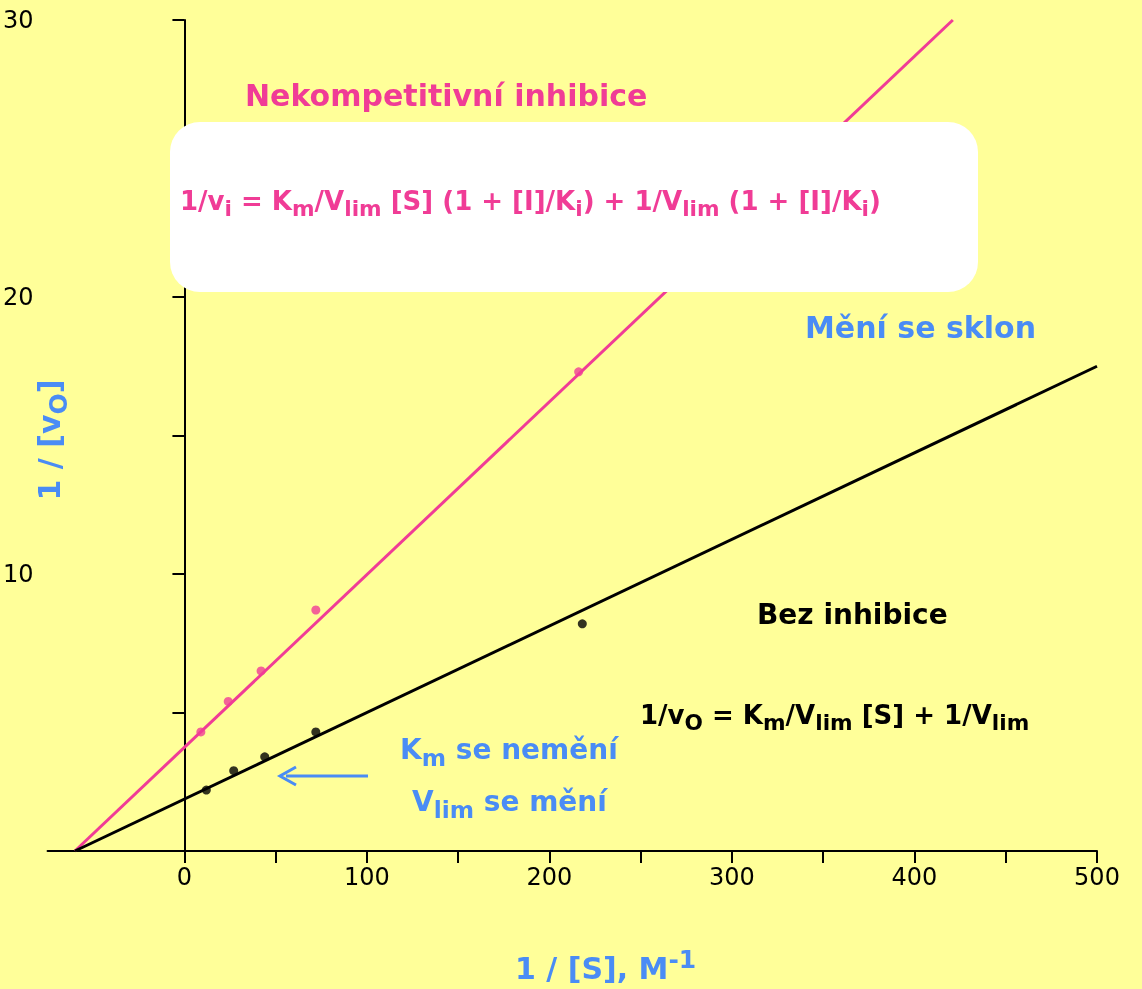 The image size is (1142, 989). What do you see at coordinates (530, 204) in the screenshot?
I see `text: 1/v$_{i}$ = K$_{m}$/V$_{lim}$ [S] (1 + [I]/K$_{i}$) + 1/V$_{lim}$ (1 + [I]/K$_{i}$)` at bounding box center [530, 204].